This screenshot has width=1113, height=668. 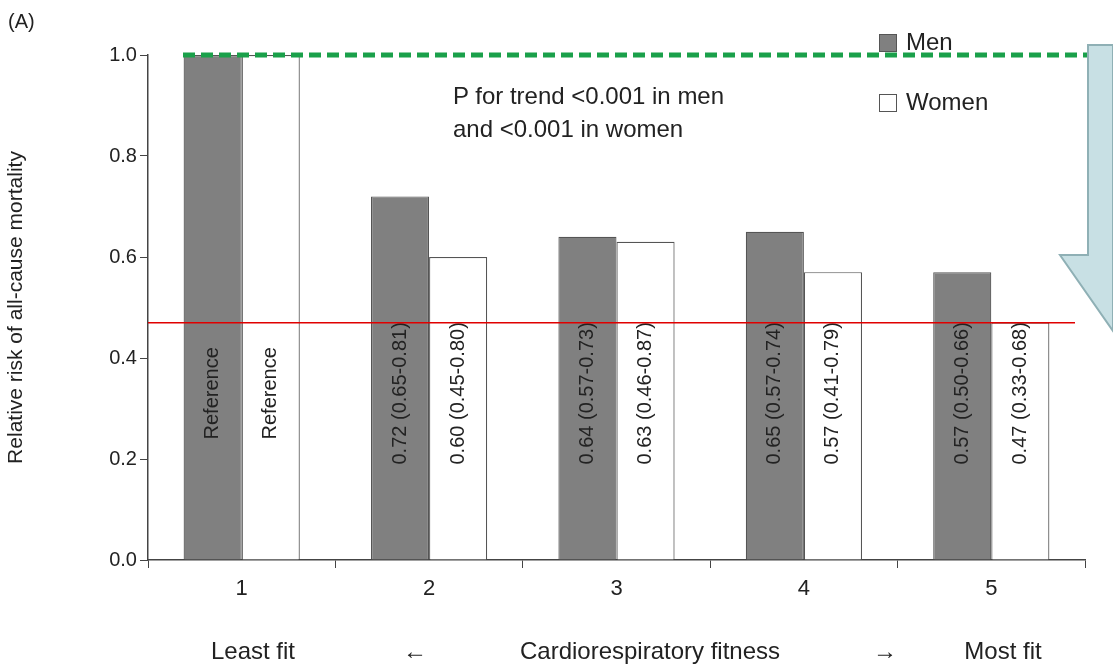 What do you see at coordinates (773, 393) in the screenshot?
I see `data-label: 0.65 (0.57-0.74)` at bounding box center [773, 393].